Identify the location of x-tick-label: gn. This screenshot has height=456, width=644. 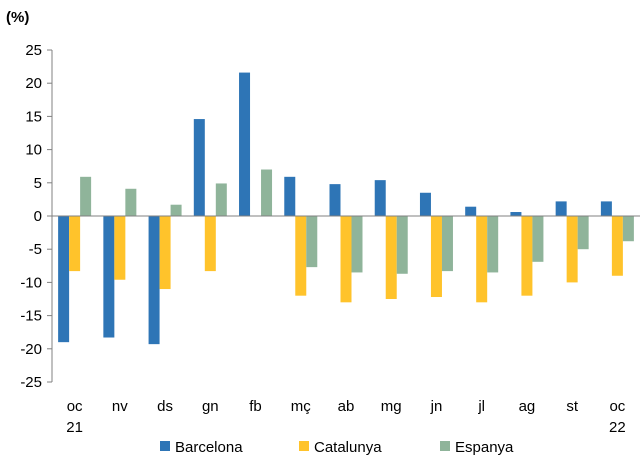
(210, 406).